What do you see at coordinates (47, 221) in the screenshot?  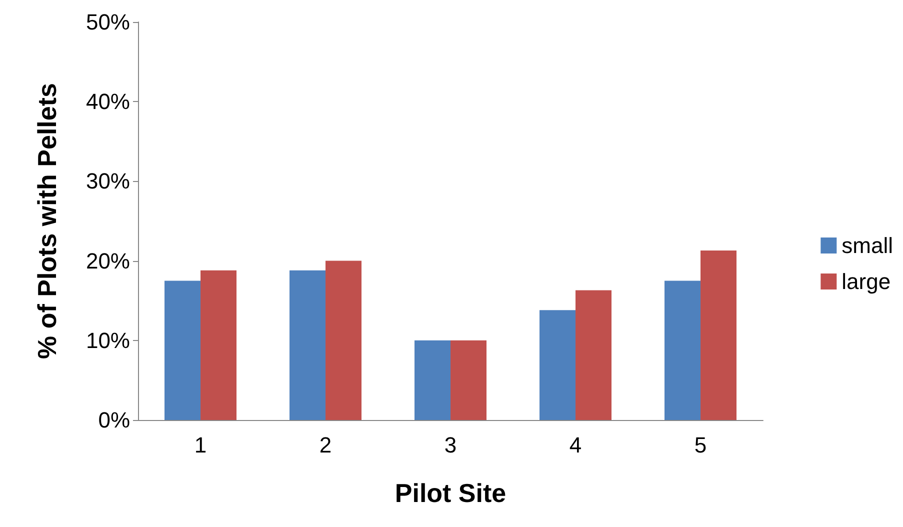 I see `y-axis-title: % of Plots with Pellets` at bounding box center [47, 221].